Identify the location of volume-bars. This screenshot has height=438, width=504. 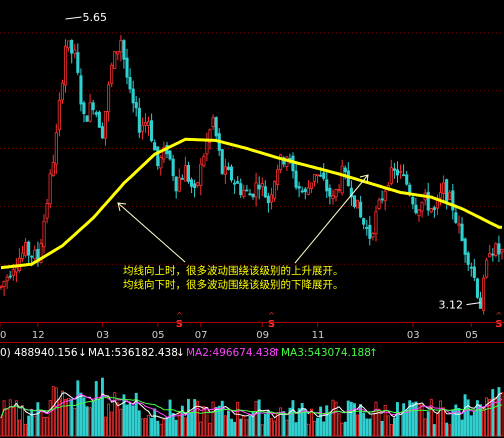
(252, 407).